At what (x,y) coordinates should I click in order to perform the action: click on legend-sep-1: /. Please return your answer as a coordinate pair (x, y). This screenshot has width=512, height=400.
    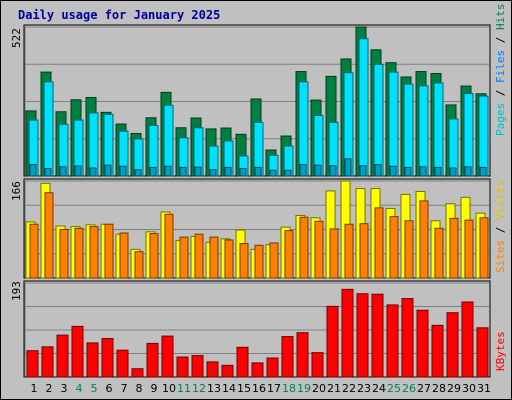
    Looking at the image, I should click on (500, 93).